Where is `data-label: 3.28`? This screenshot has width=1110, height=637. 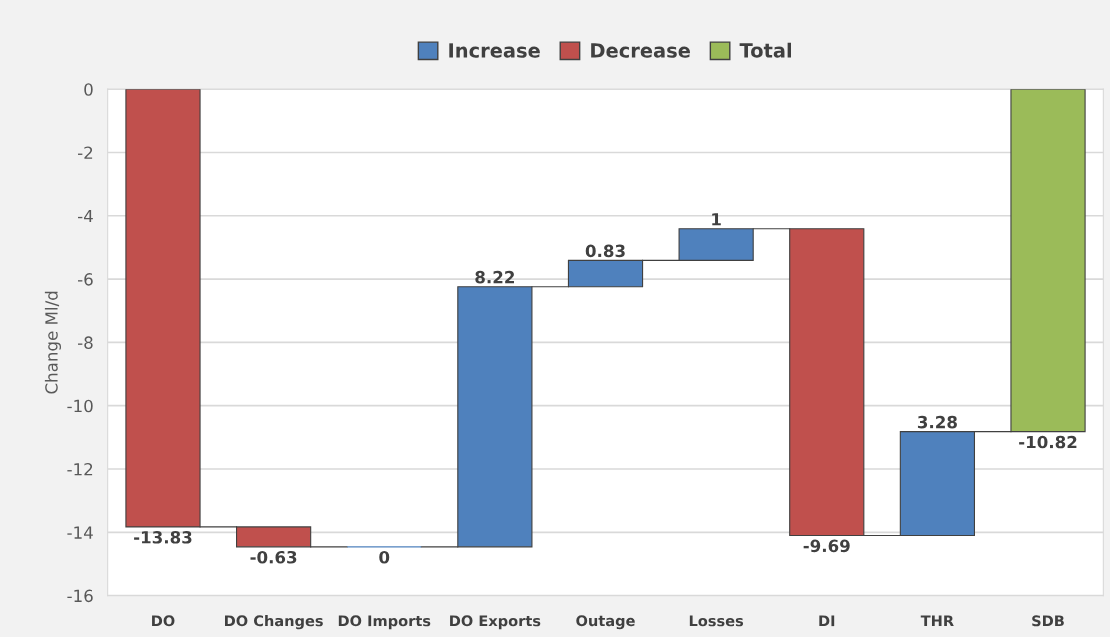 data-label: 3.28 is located at coordinates (937, 422).